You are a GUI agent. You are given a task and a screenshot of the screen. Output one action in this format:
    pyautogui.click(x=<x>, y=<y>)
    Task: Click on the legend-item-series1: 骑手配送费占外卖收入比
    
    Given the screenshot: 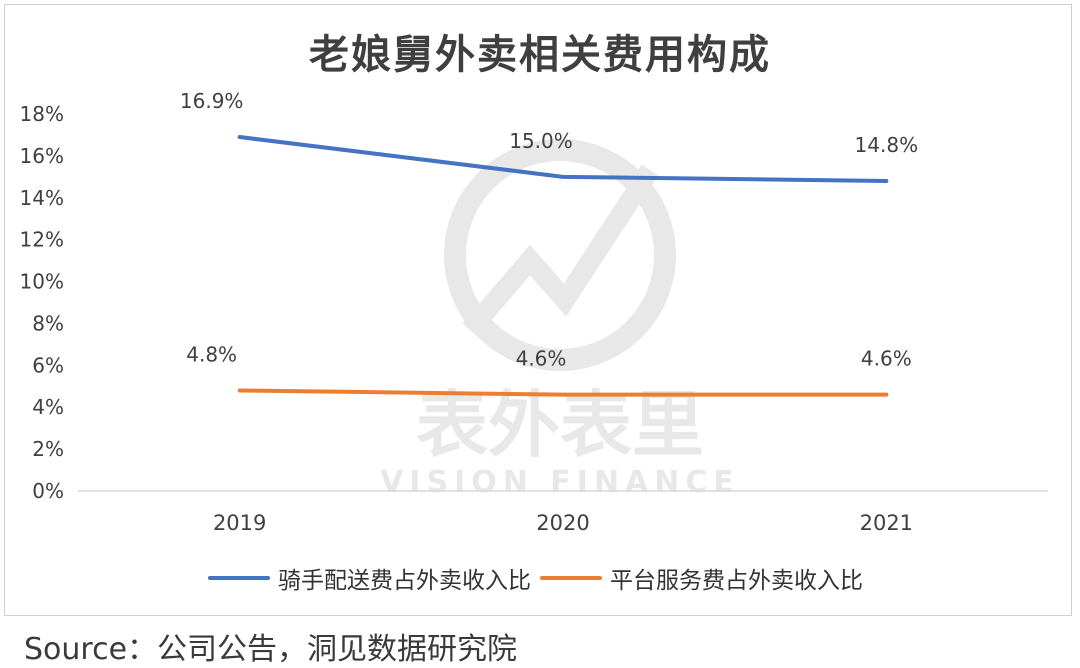 What is the action you would take?
    pyautogui.click(x=369, y=578)
    